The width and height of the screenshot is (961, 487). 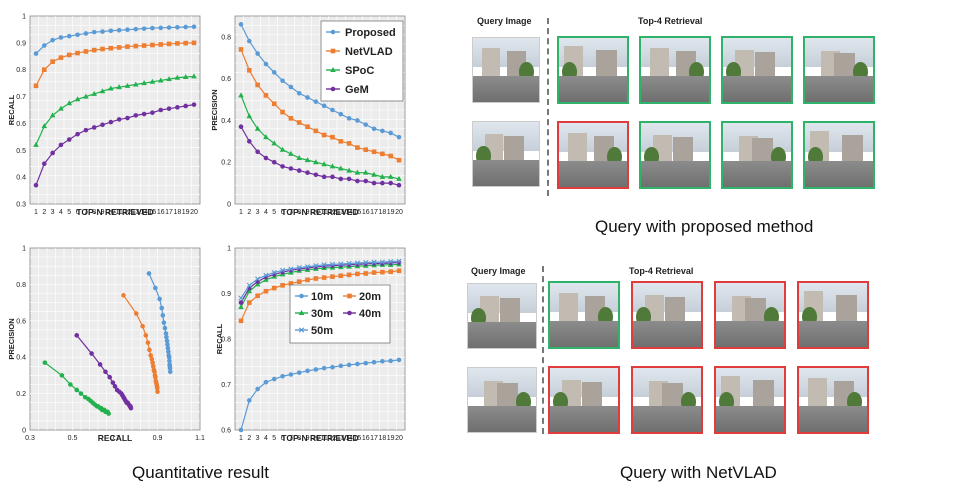 What do you see at coordinates (291, 438) in the screenshot?
I see `x-tick-label: 7` at bounding box center [291, 438].